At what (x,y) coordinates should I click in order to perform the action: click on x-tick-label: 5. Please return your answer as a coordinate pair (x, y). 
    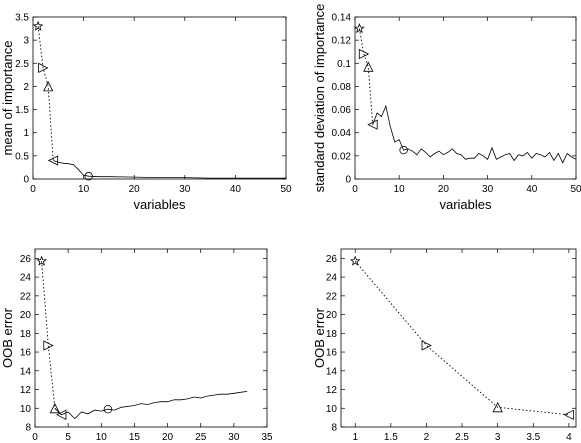
    Looking at the image, I should click on (68, 437).